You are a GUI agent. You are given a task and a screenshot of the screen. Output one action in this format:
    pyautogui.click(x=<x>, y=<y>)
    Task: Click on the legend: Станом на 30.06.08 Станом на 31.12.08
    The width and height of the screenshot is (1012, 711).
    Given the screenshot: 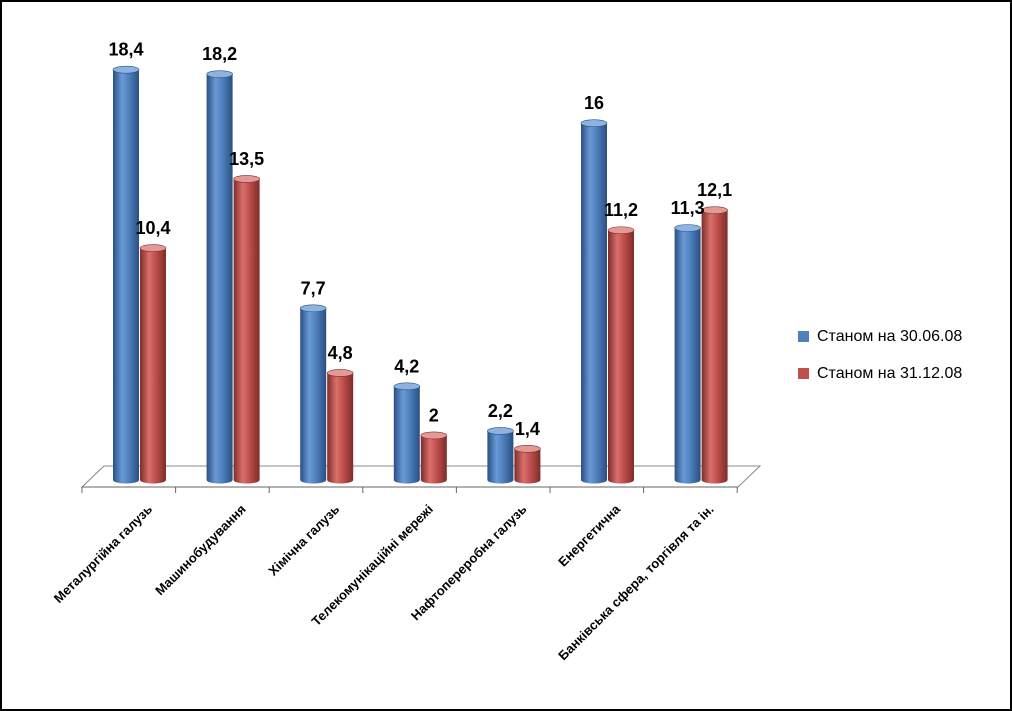 What is the action you would take?
    pyautogui.click(x=880, y=363)
    